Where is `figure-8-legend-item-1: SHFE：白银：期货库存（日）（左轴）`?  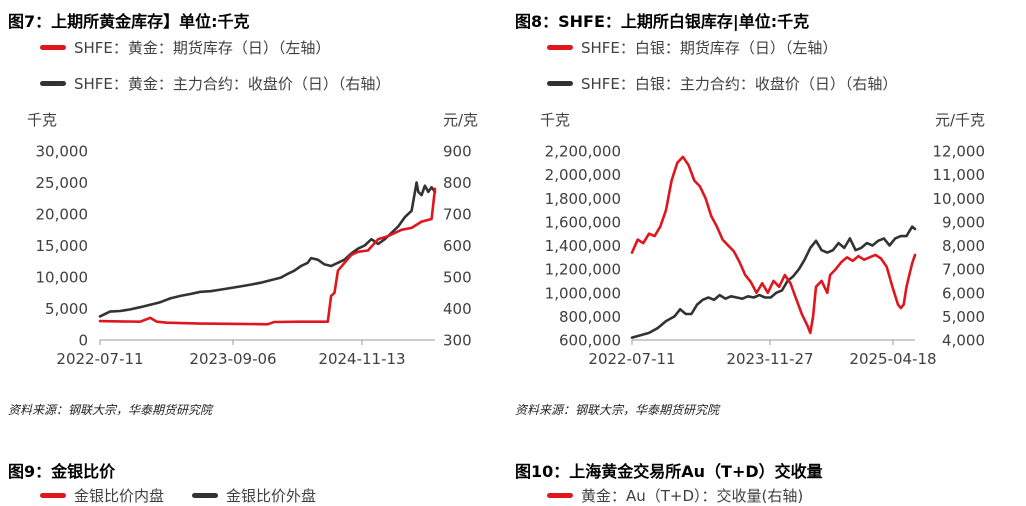
figure-8-legend-item-1: SHFE：白银：期货库存（日）（左轴） is located at coordinates (692, 47).